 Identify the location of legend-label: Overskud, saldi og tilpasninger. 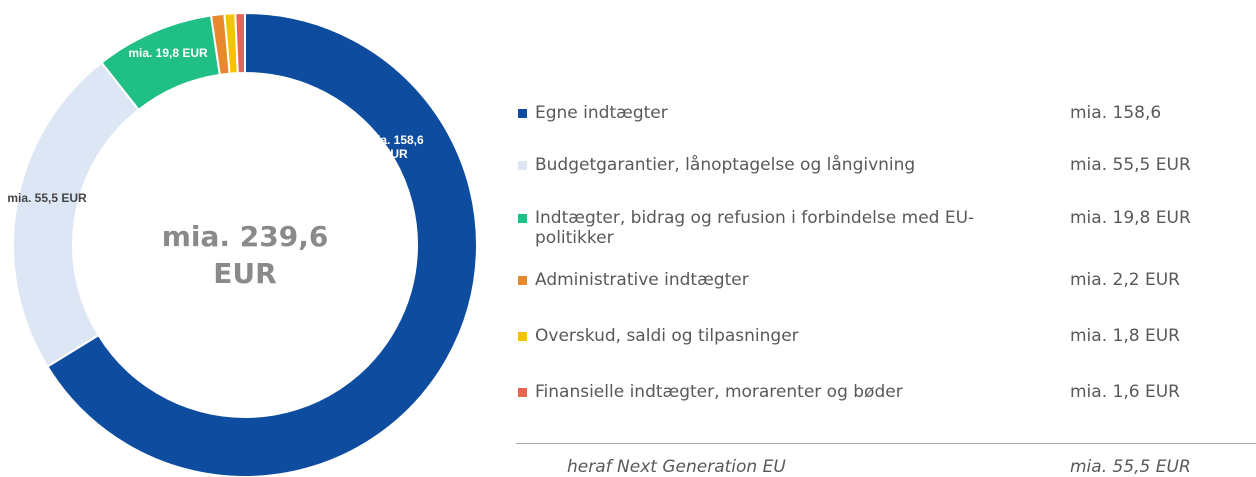
(667, 336).